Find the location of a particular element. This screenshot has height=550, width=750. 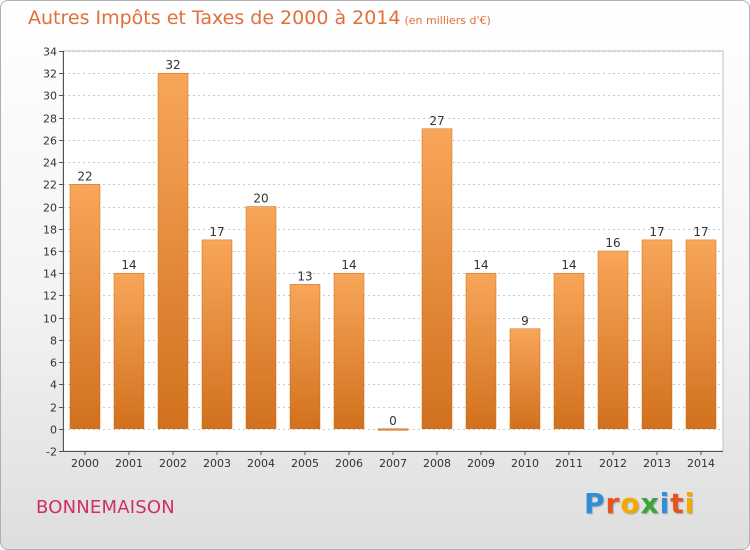

bar-value-label: 20 is located at coordinates (260, 199).